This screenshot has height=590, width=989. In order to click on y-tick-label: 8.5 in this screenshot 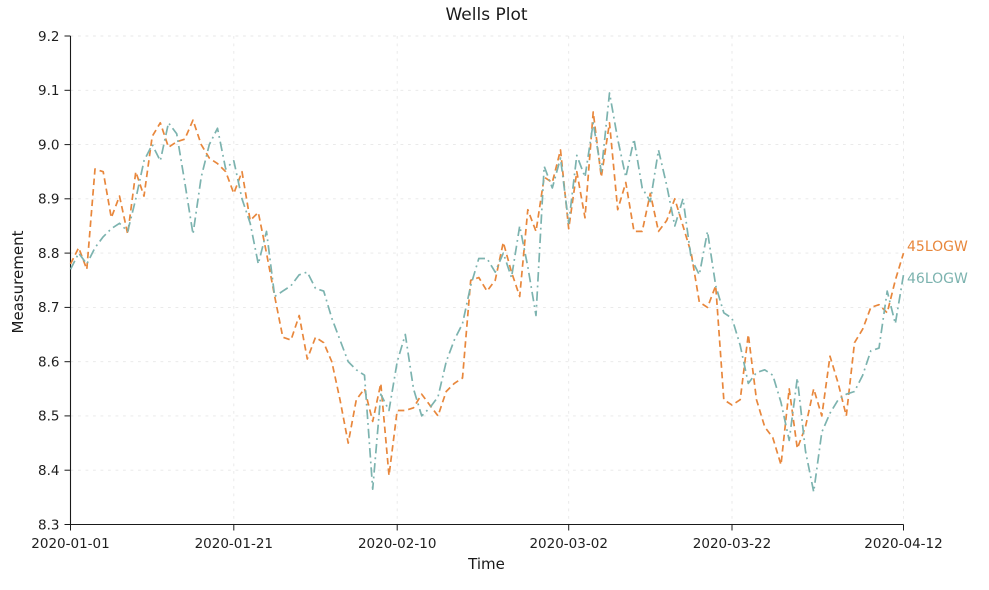, I will do `click(48, 417)`.